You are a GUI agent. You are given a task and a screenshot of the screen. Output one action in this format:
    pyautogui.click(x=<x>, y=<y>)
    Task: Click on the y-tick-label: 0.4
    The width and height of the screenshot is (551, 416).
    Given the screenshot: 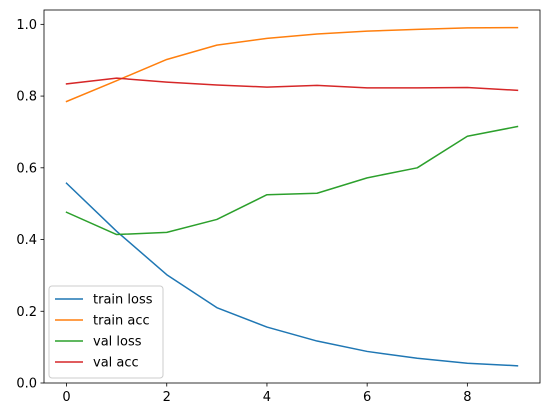 What is the action you would take?
    pyautogui.click(x=26, y=240)
    